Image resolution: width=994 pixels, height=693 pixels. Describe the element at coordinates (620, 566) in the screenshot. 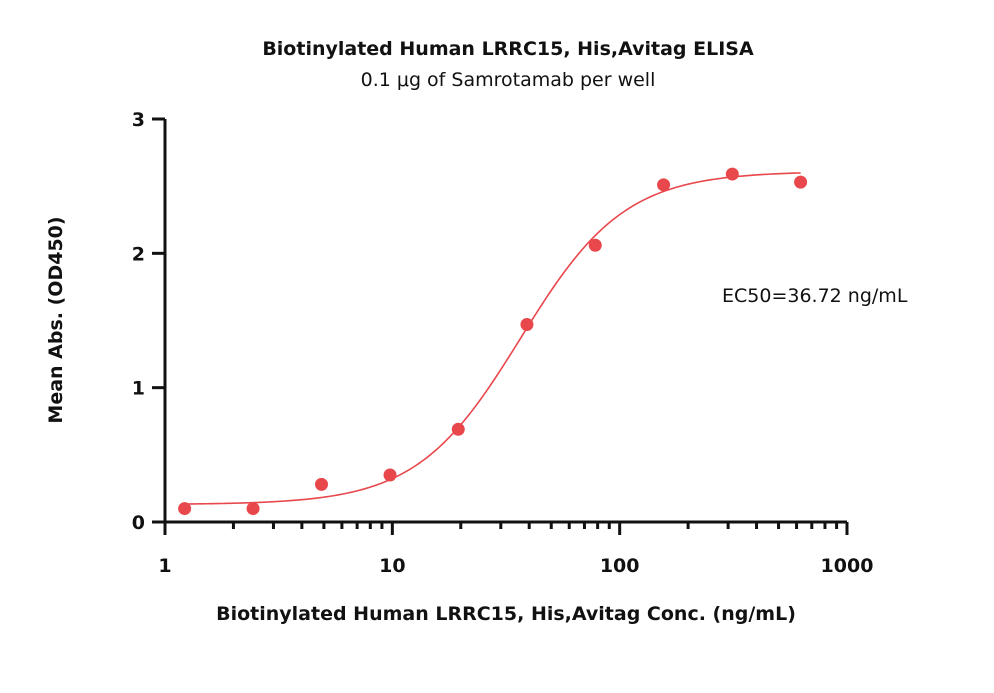

I see `x-tick-label: 100` at that location.